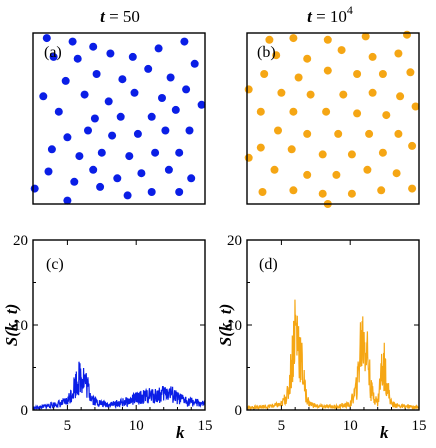 The height and width of the screenshot is (448, 436). What do you see at coordinates (310, 16) in the screenshot?
I see `panel-b-title-var: t` at bounding box center [310, 16].